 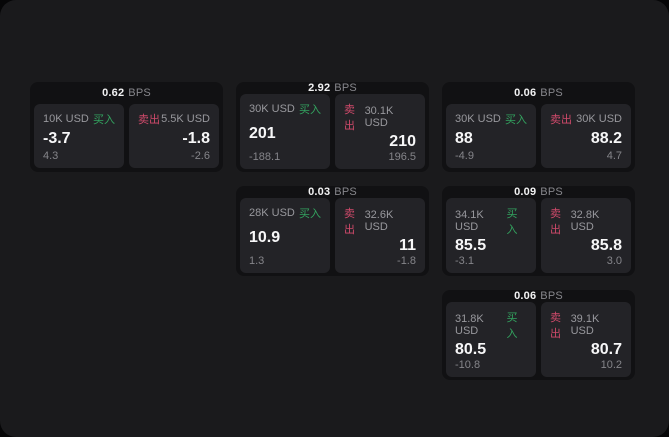 I want to click on bps-value: 0.62, so click(x=113, y=93).